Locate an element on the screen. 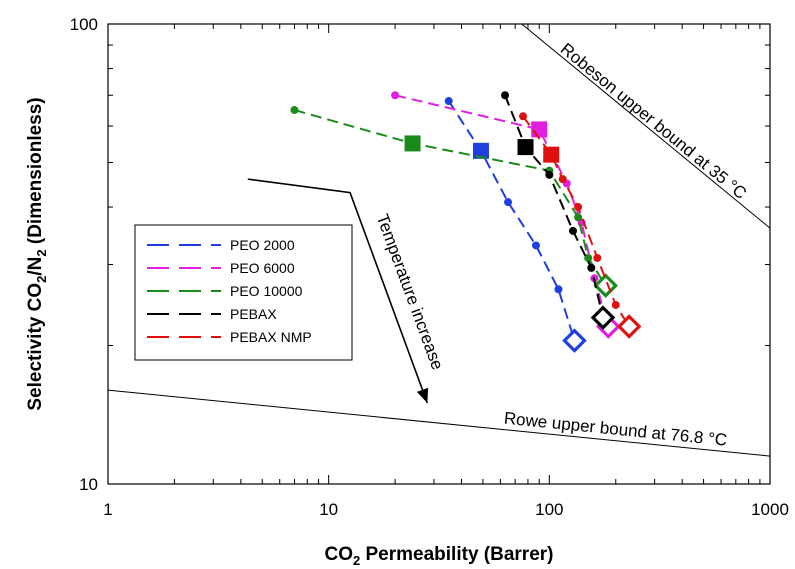 The image size is (795, 569). temperature-arrow-line is located at coordinates (338, 291).